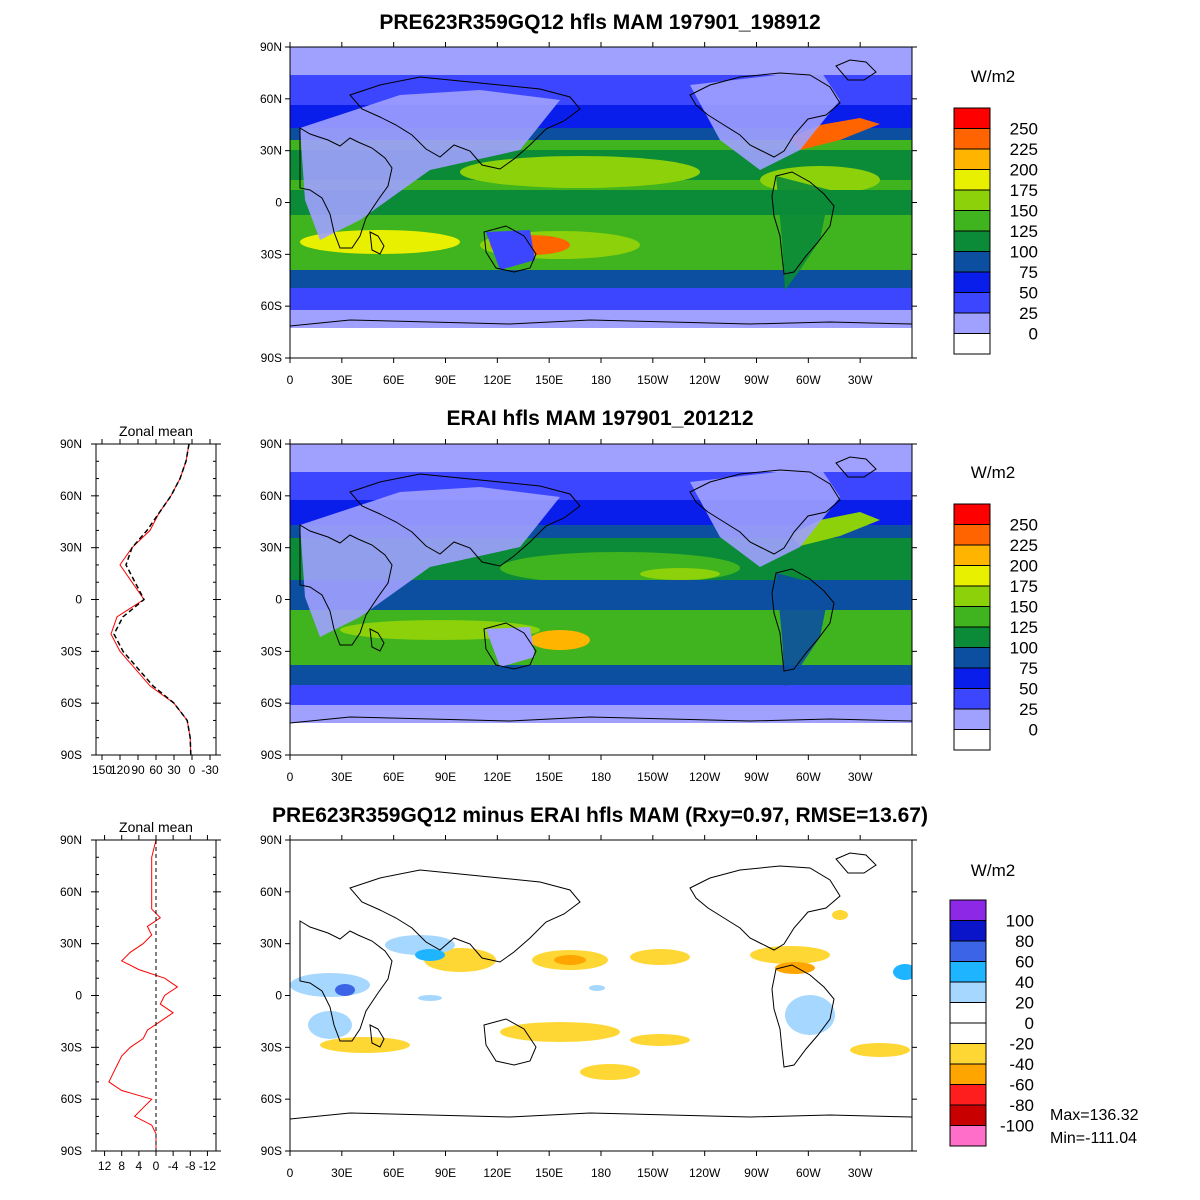 The height and width of the screenshot is (1200, 1200). What do you see at coordinates (143, 995) in the screenshot?
I see `zonal-line-diff` at bounding box center [143, 995].